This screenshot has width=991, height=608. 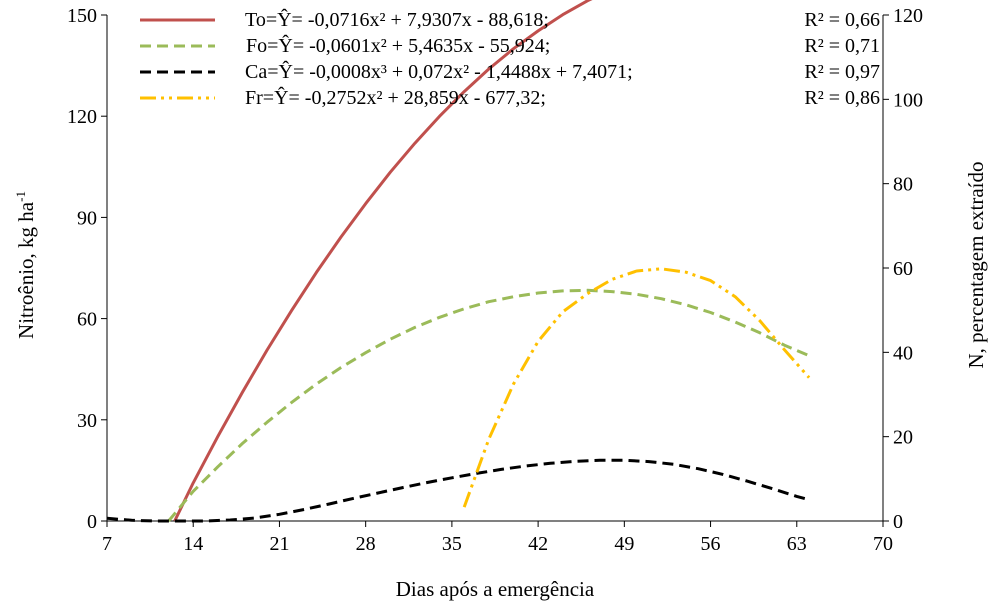 What do you see at coordinates (193, 544) in the screenshot?
I see `x-tick-label: 14` at bounding box center [193, 544].